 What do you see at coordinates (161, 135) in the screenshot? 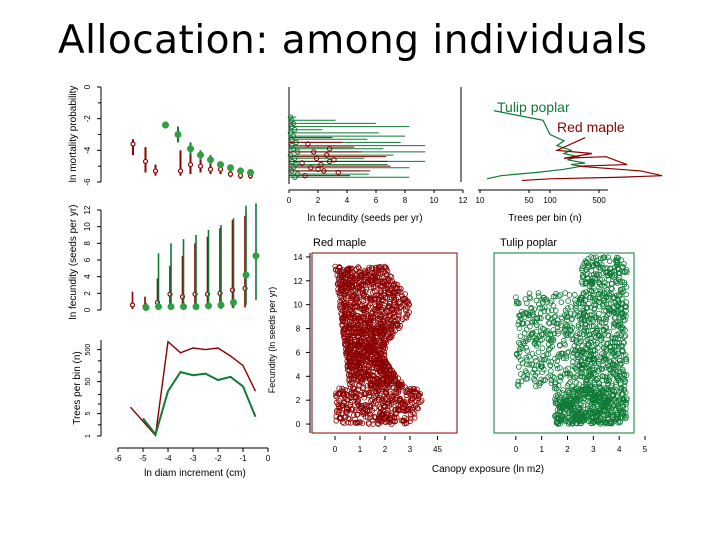
I see `panel-mortality: 0 -2 -4 -6 ln mortality probability` at bounding box center [161, 135].